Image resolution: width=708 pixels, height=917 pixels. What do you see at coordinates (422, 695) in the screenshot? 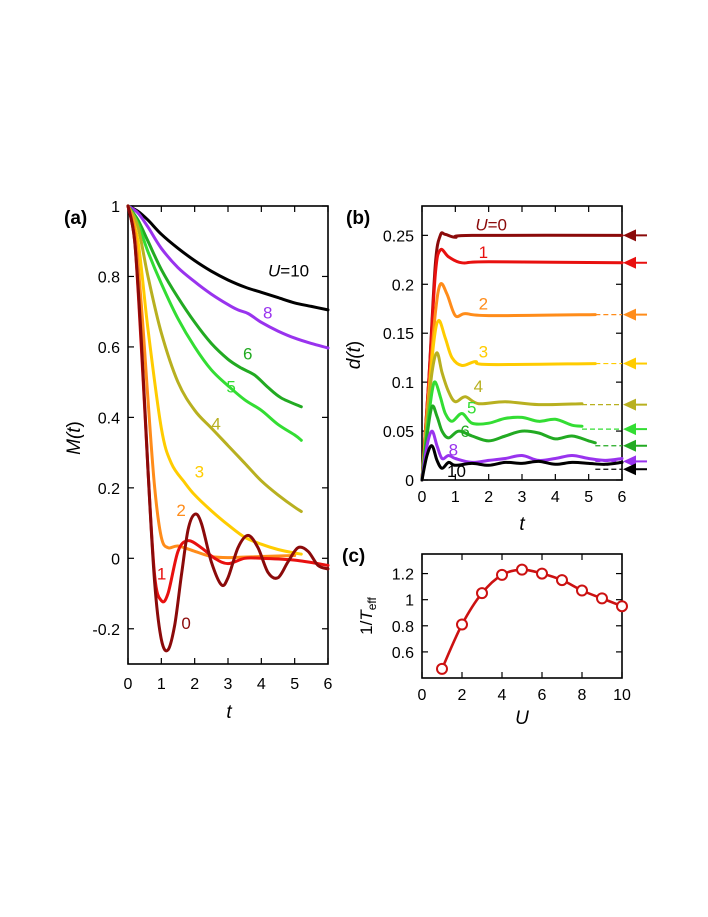
I see `panel-c-x-tick-label: 0` at bounding box center [422, 695].